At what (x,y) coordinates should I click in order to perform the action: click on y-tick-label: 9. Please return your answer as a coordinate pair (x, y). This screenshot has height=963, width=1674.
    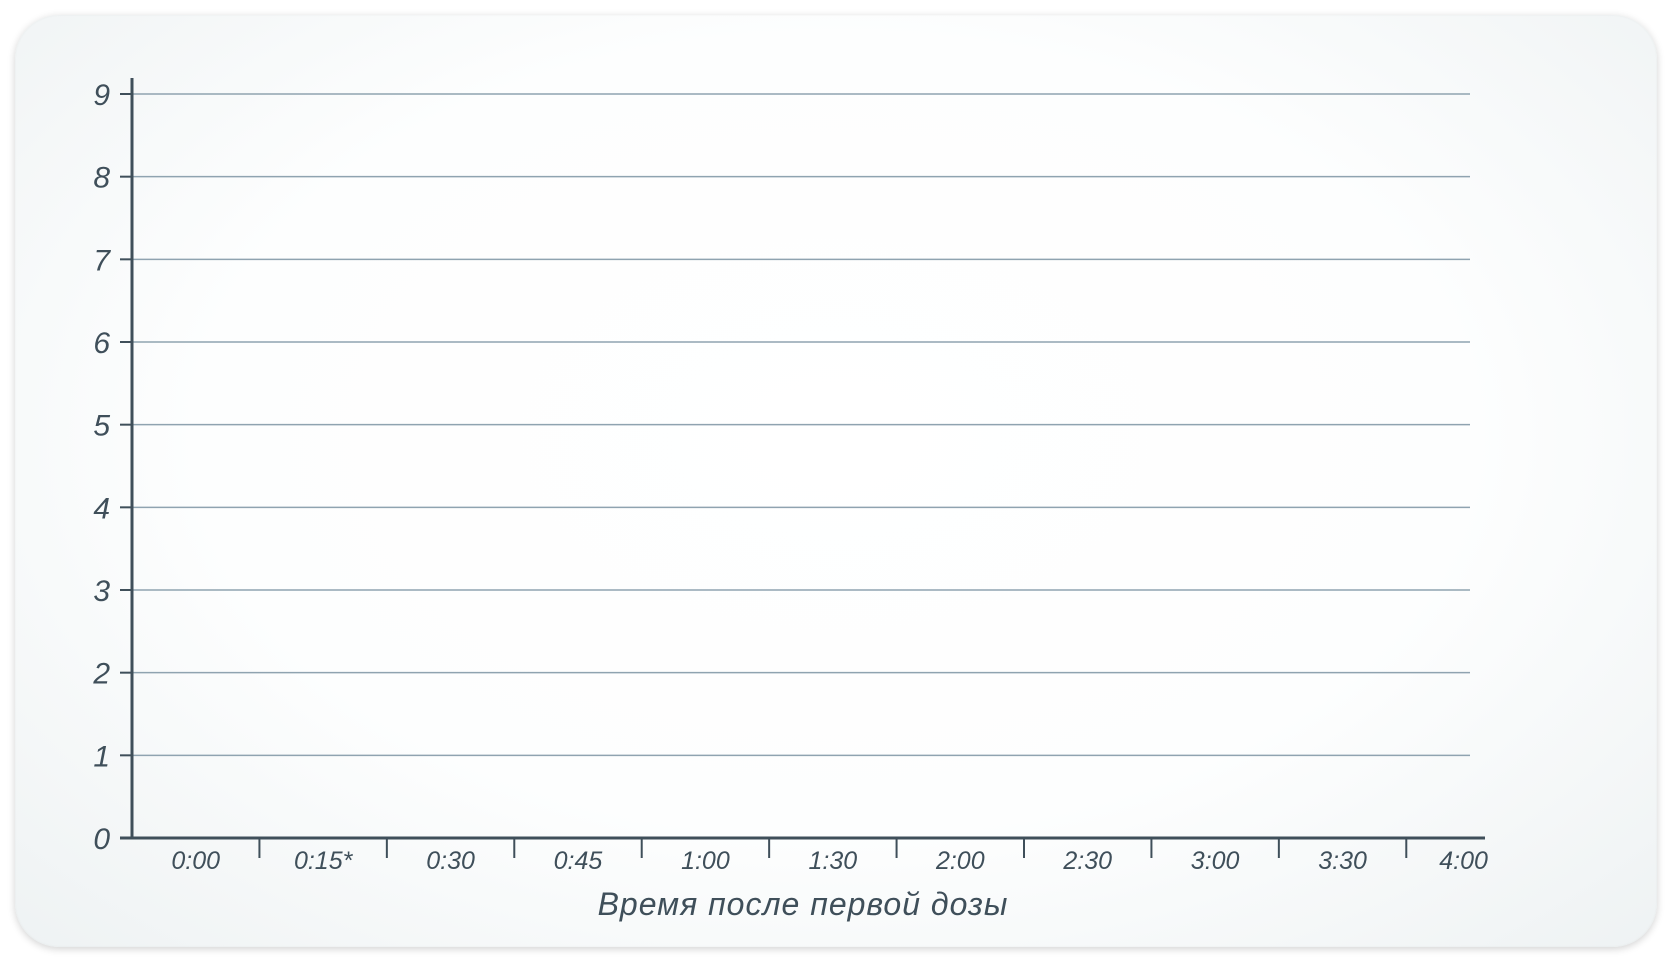
    Looking at the image, I should click on (101, 95).